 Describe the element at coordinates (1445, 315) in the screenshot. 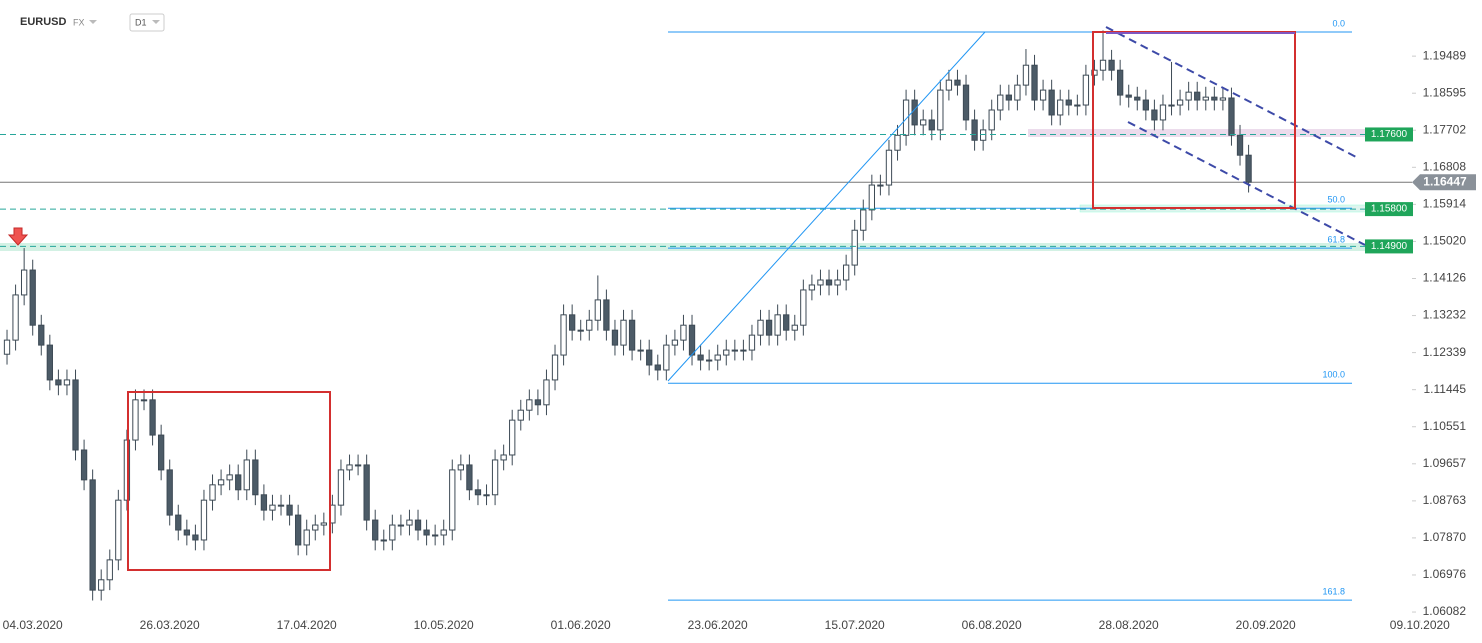

I see `y-tick-label: 1.13232` at that location.